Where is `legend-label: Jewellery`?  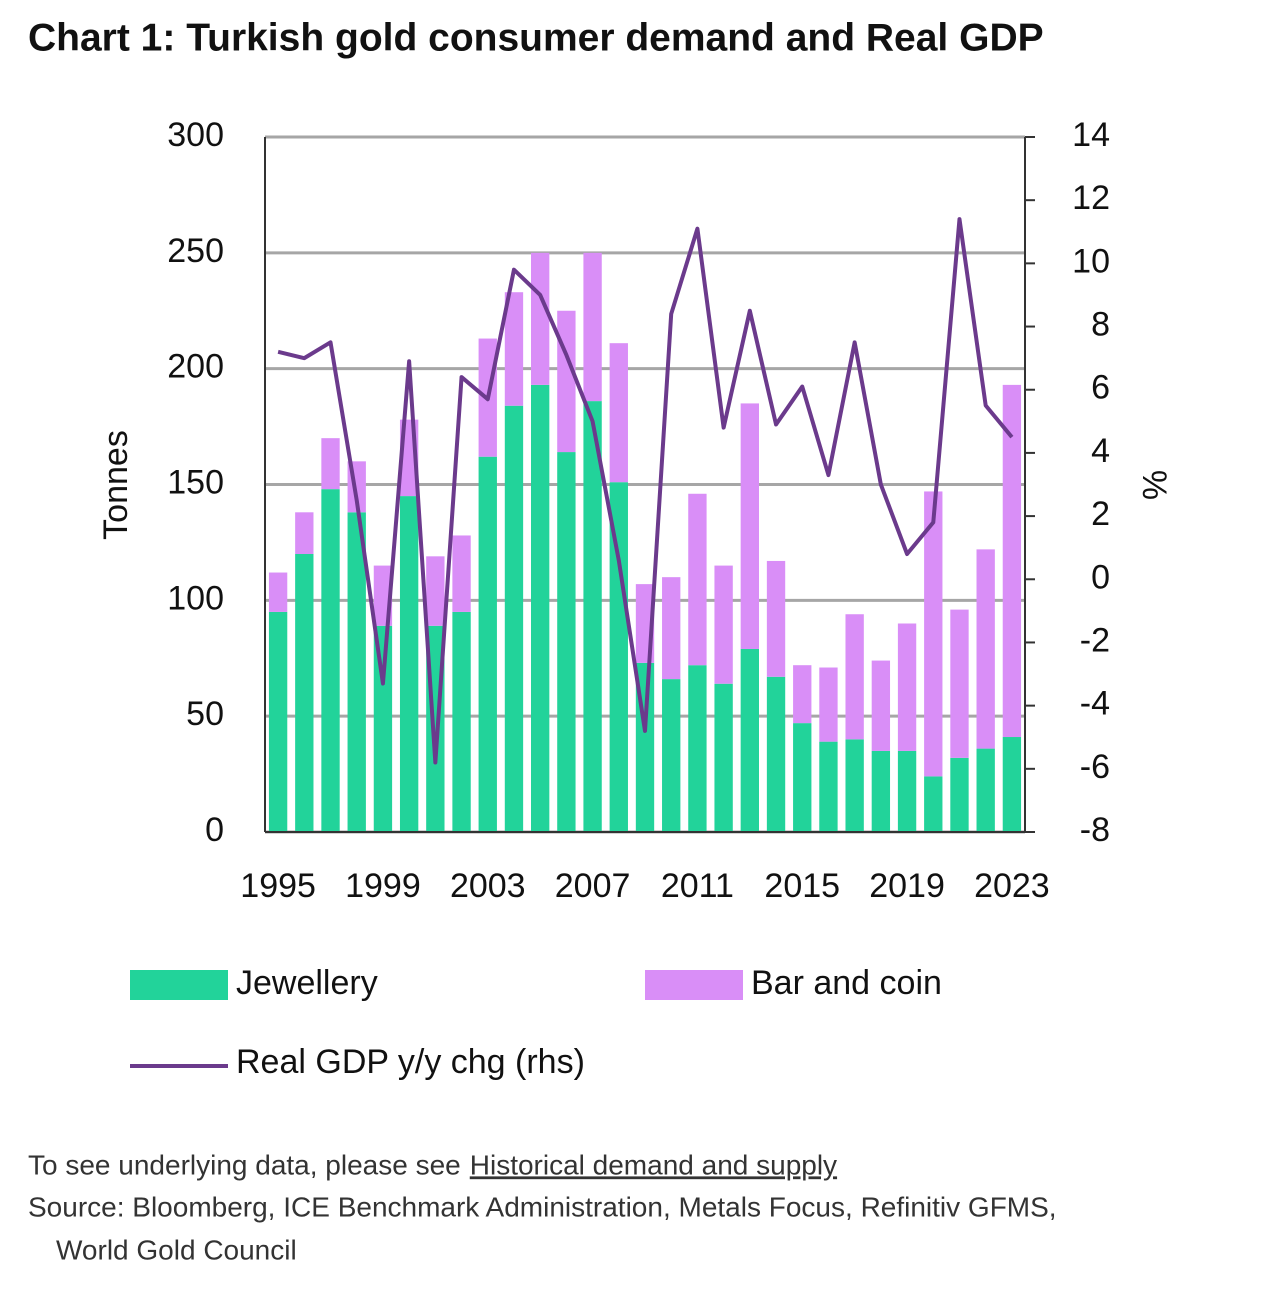
legend-label: Jewellery is located at coordinates (307, 983).